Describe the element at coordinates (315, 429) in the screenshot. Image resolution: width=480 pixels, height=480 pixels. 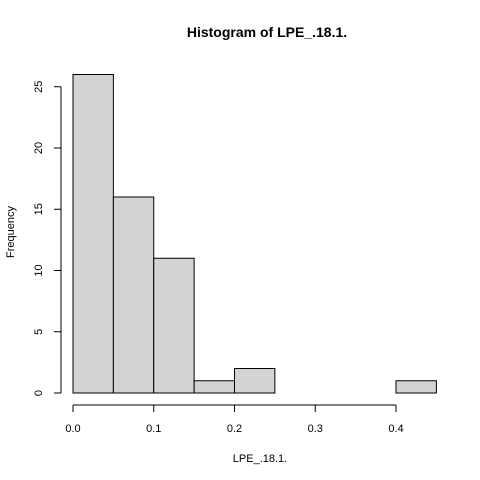
I see `x-tick-label: 0.3` at that location.